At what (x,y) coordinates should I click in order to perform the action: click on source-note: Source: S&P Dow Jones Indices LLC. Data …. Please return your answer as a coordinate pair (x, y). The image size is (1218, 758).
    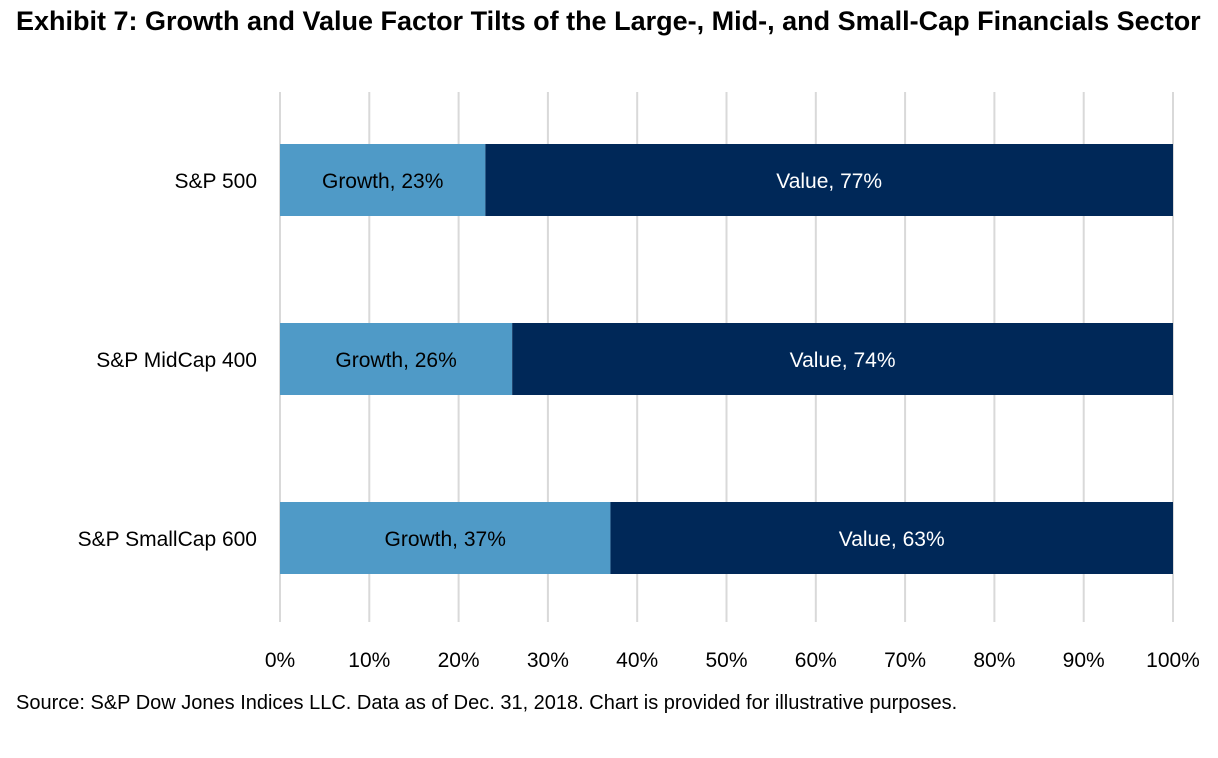
    Looking at the image, I should click on (487, 703).